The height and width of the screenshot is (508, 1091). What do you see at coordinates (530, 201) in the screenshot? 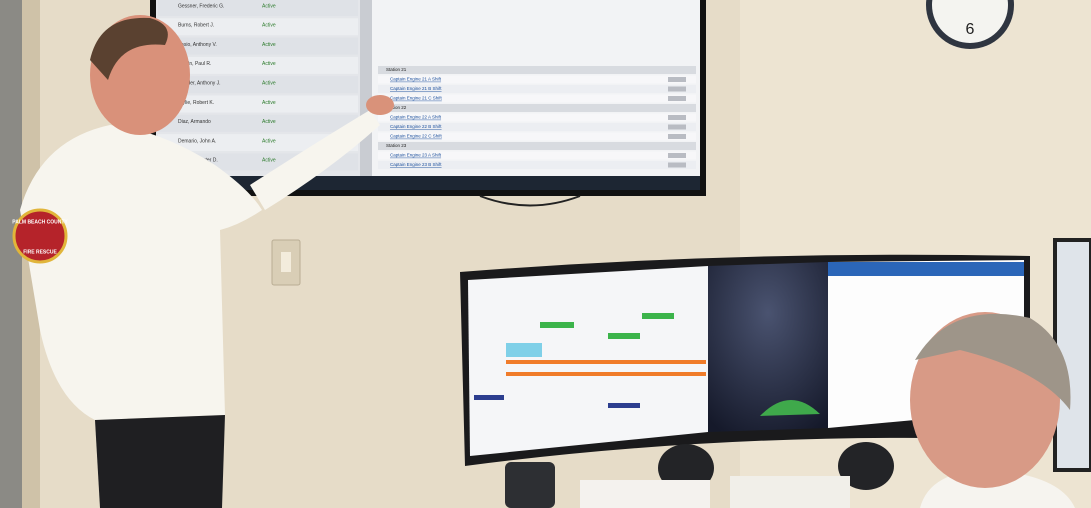
I see `tv-cable` at bounding box center [530, 201].